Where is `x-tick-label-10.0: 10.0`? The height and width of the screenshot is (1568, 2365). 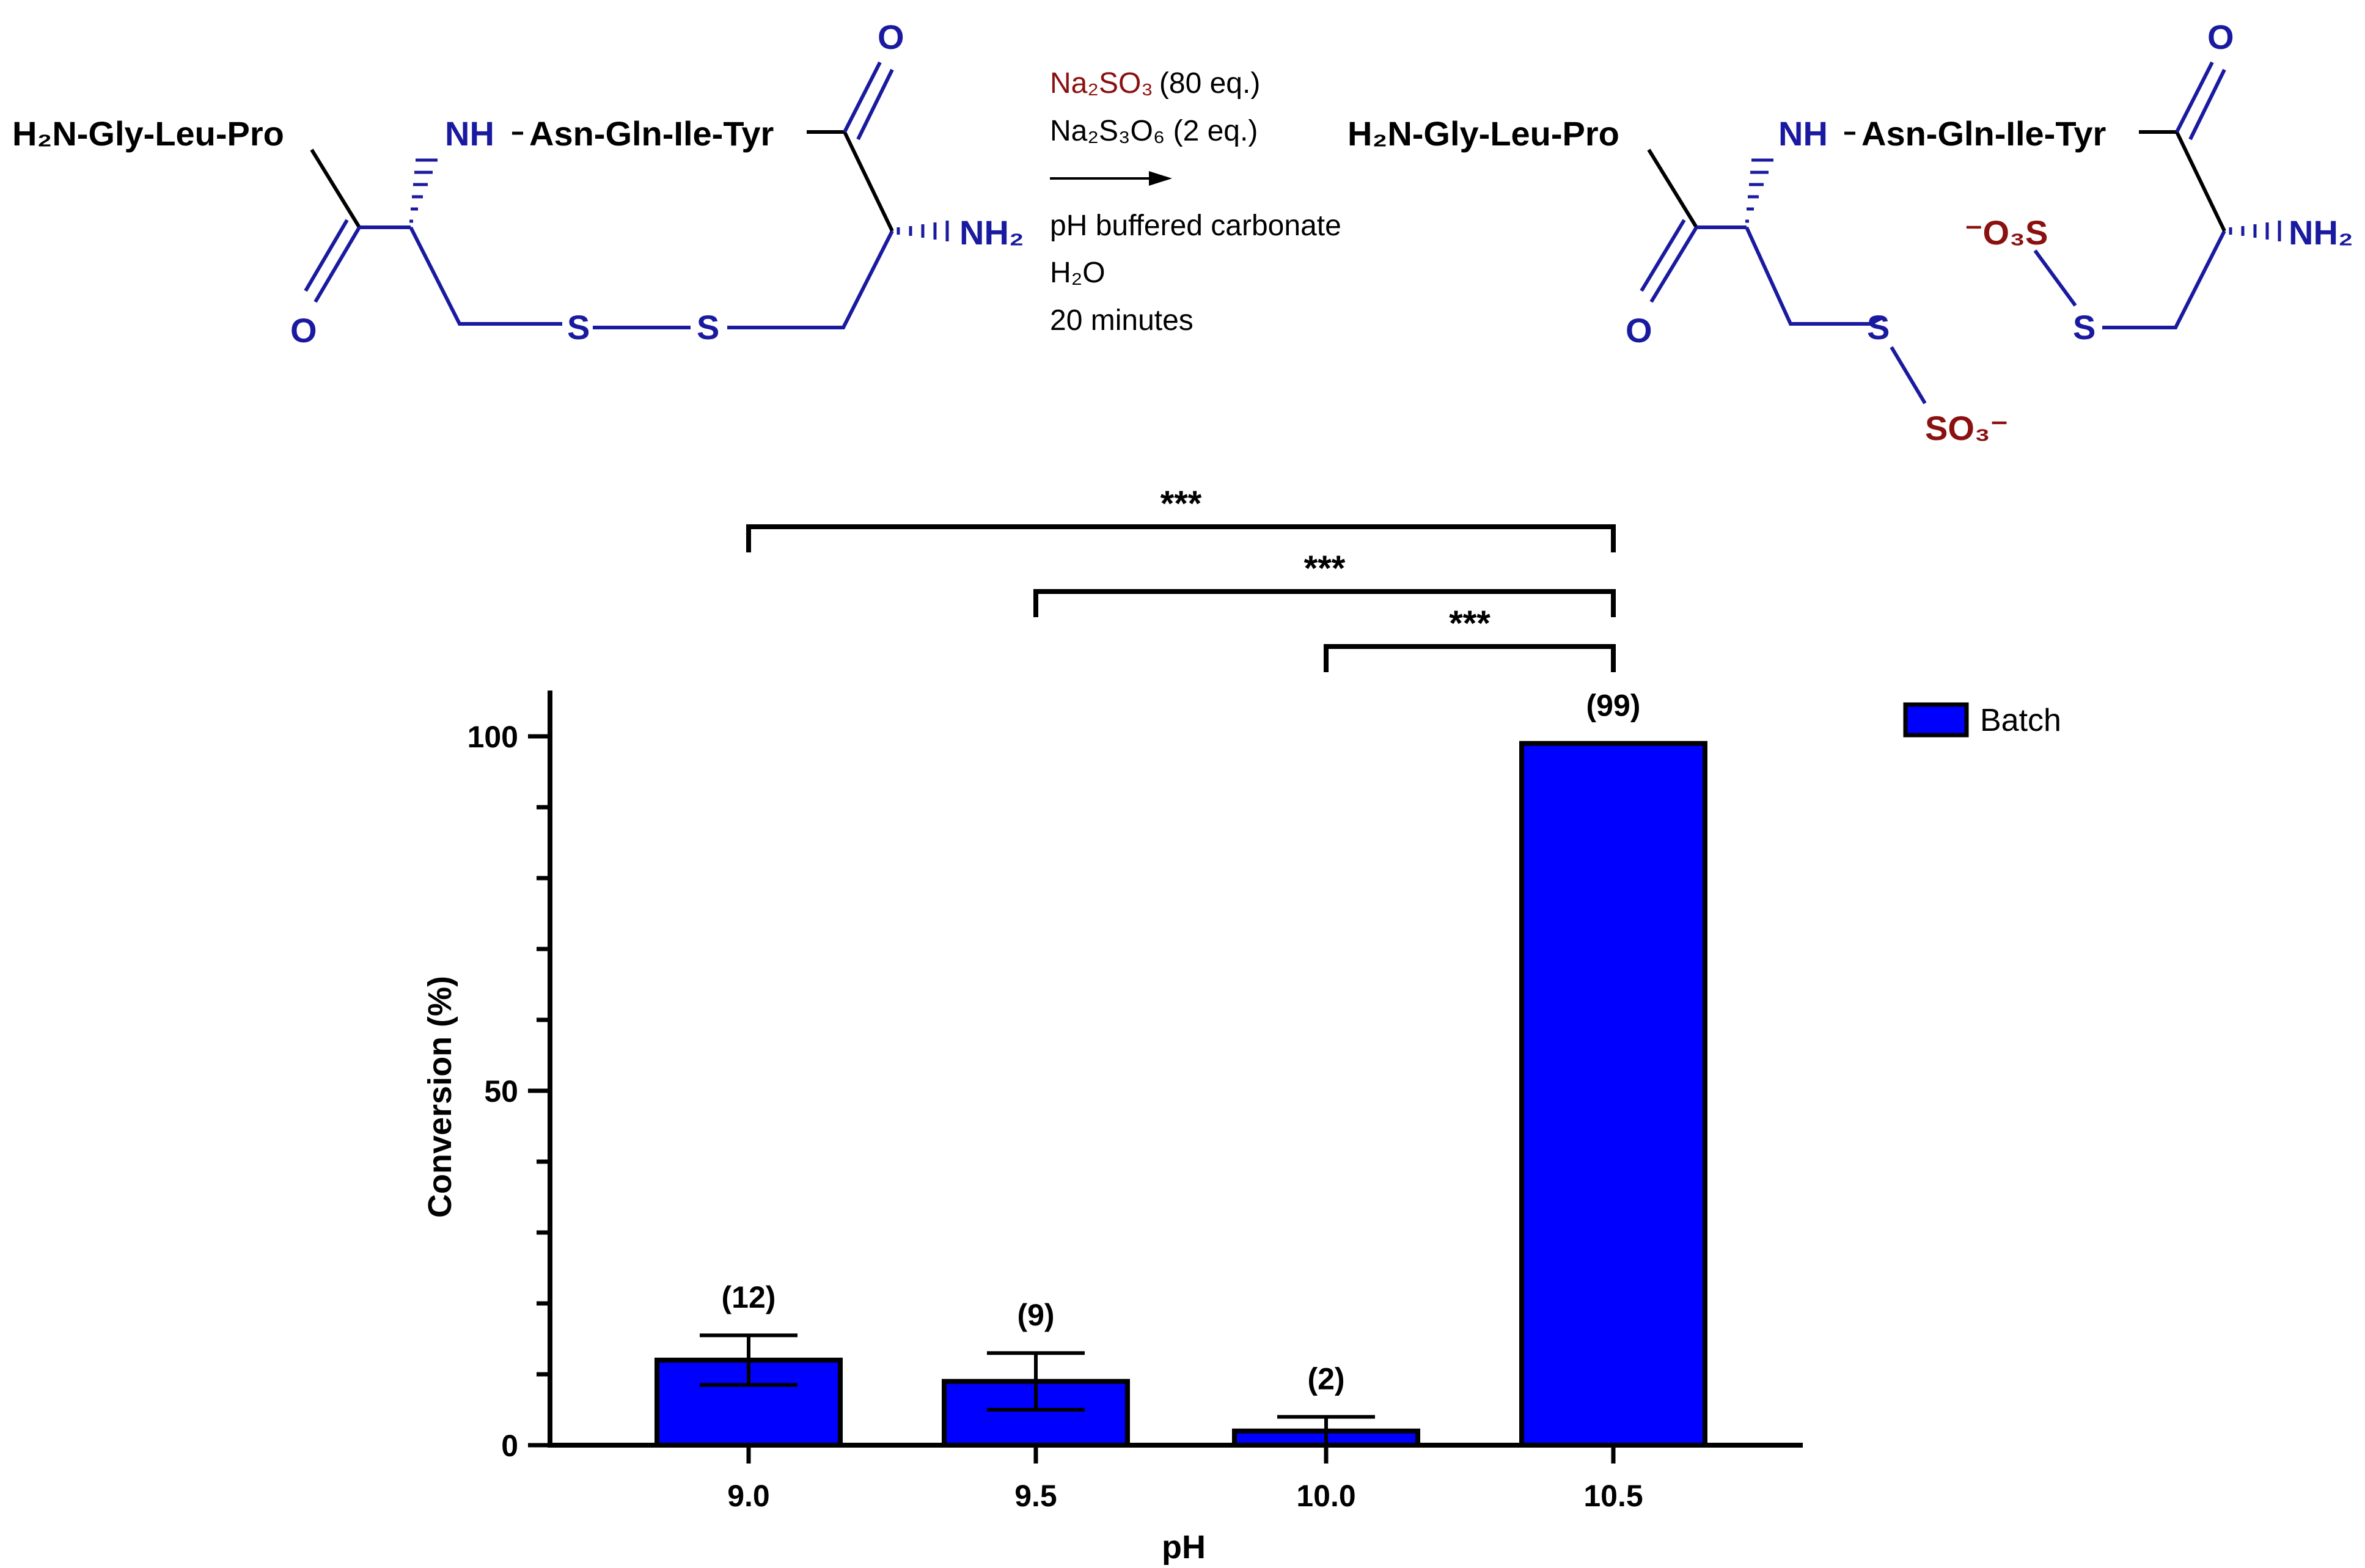
x-tick-label-10.0: 10.0 is located at coordinates (1325, 1496).